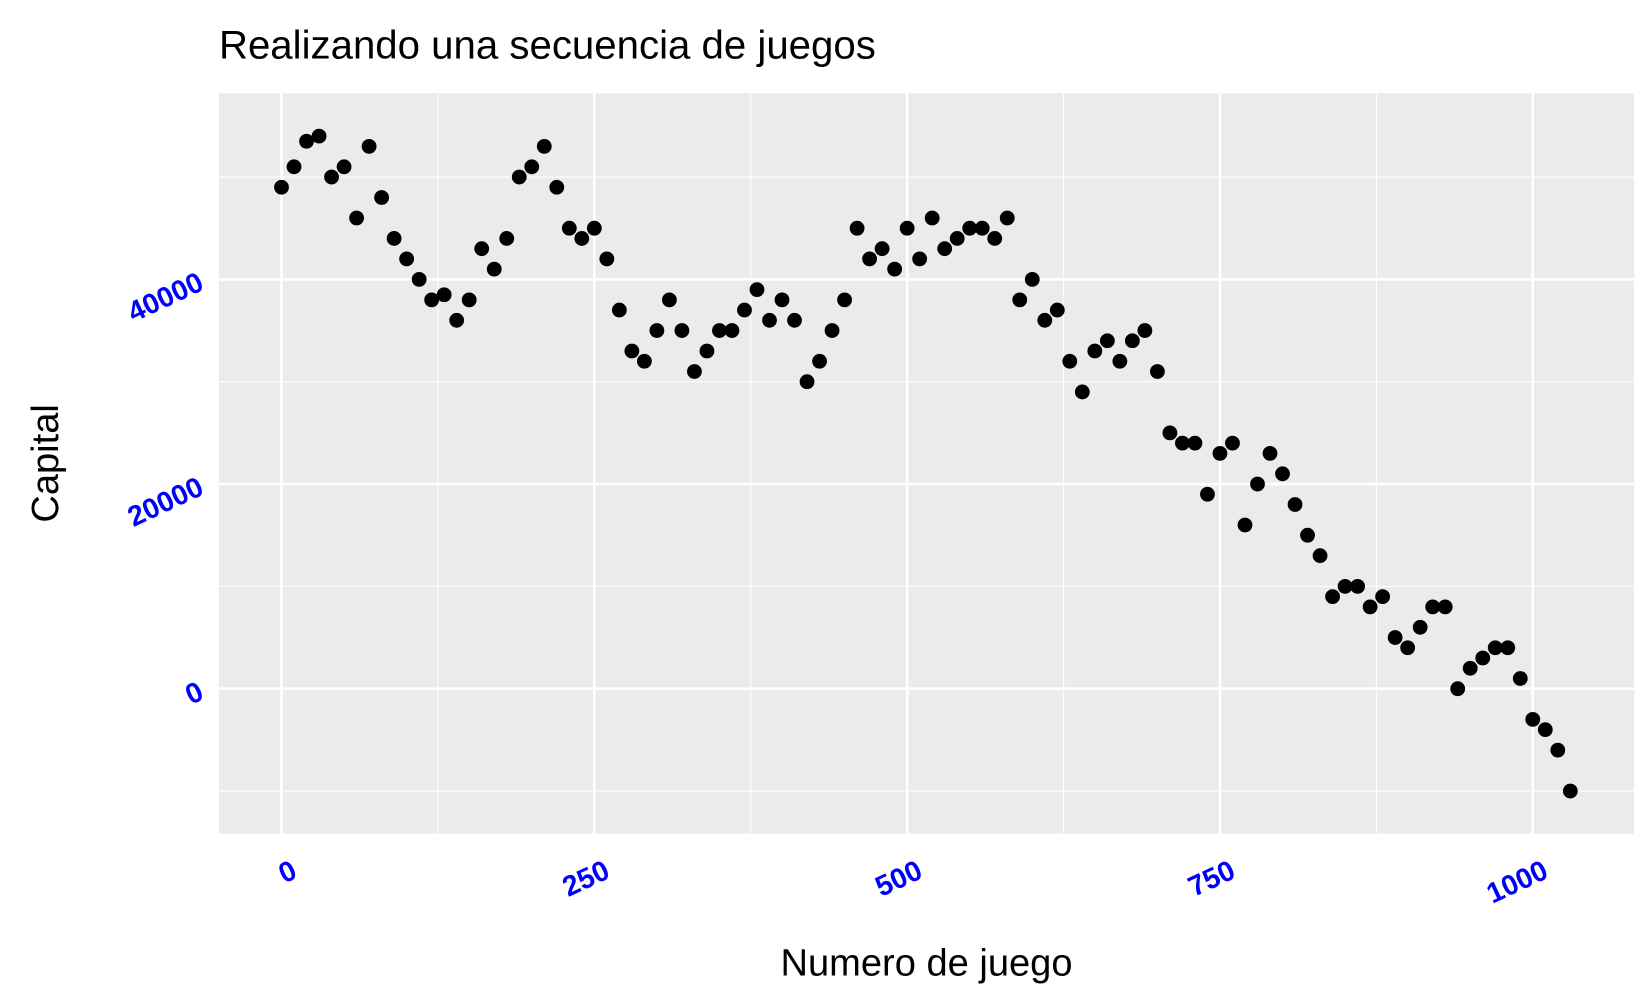  Describe the element at coordinates (165, 297) in the screenshot. I see `y-tick-label: 40000` at that location.